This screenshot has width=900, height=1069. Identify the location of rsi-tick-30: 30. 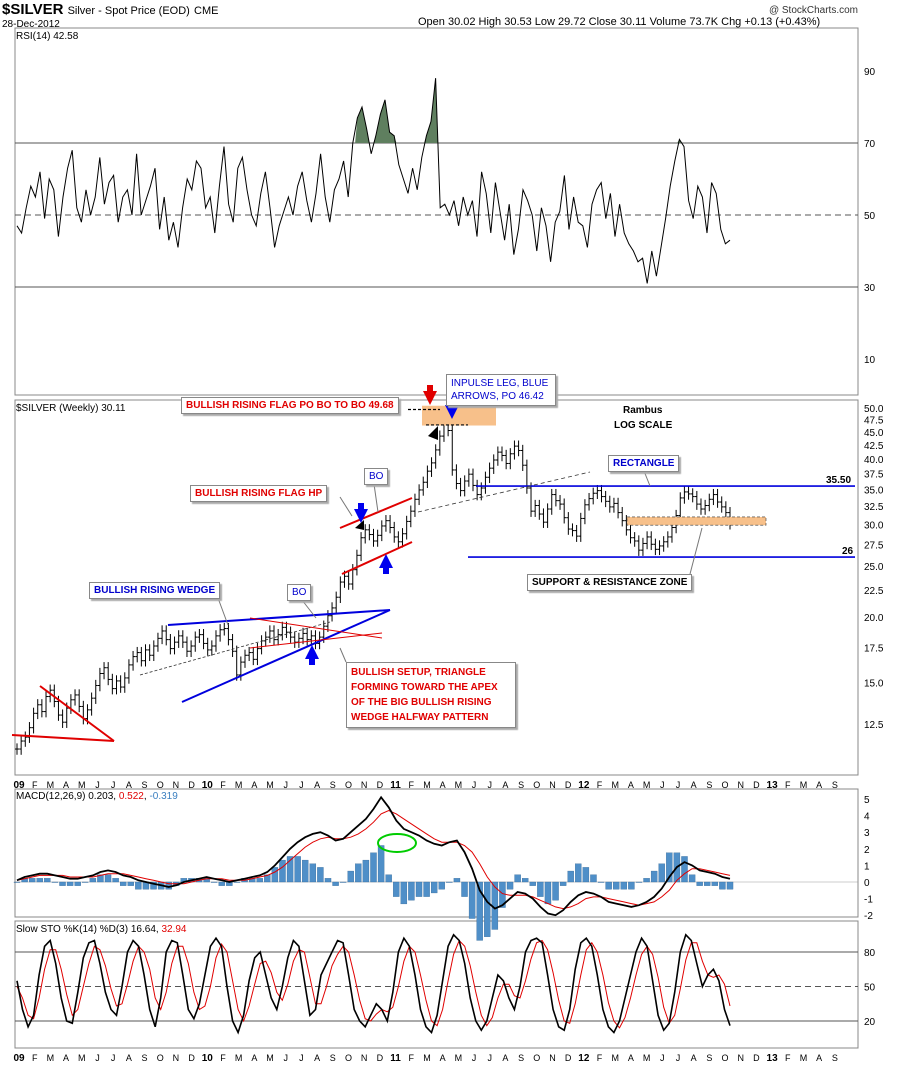
(870, 288).